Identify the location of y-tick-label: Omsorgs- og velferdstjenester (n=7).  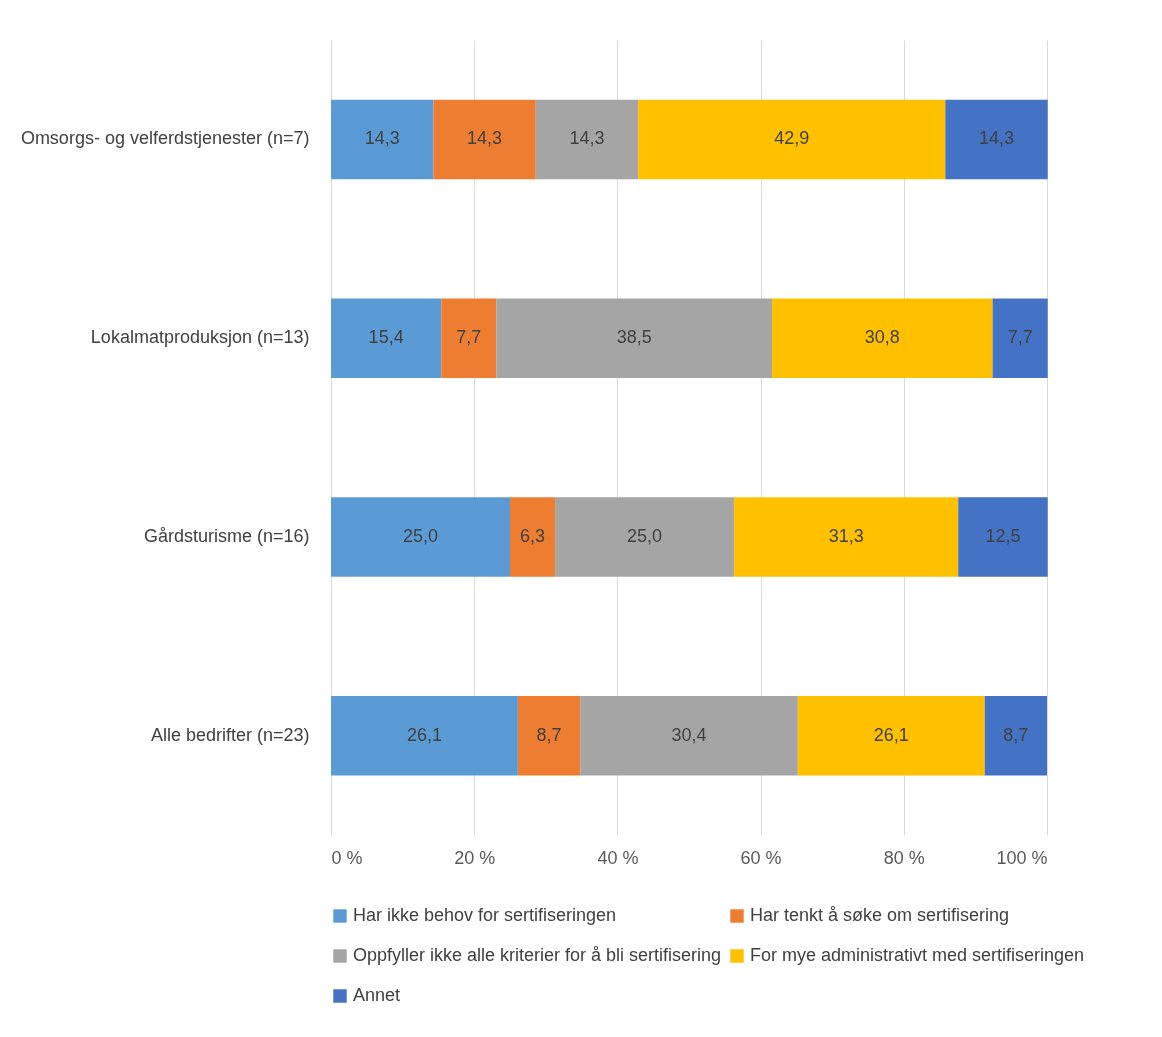
(165, 138).